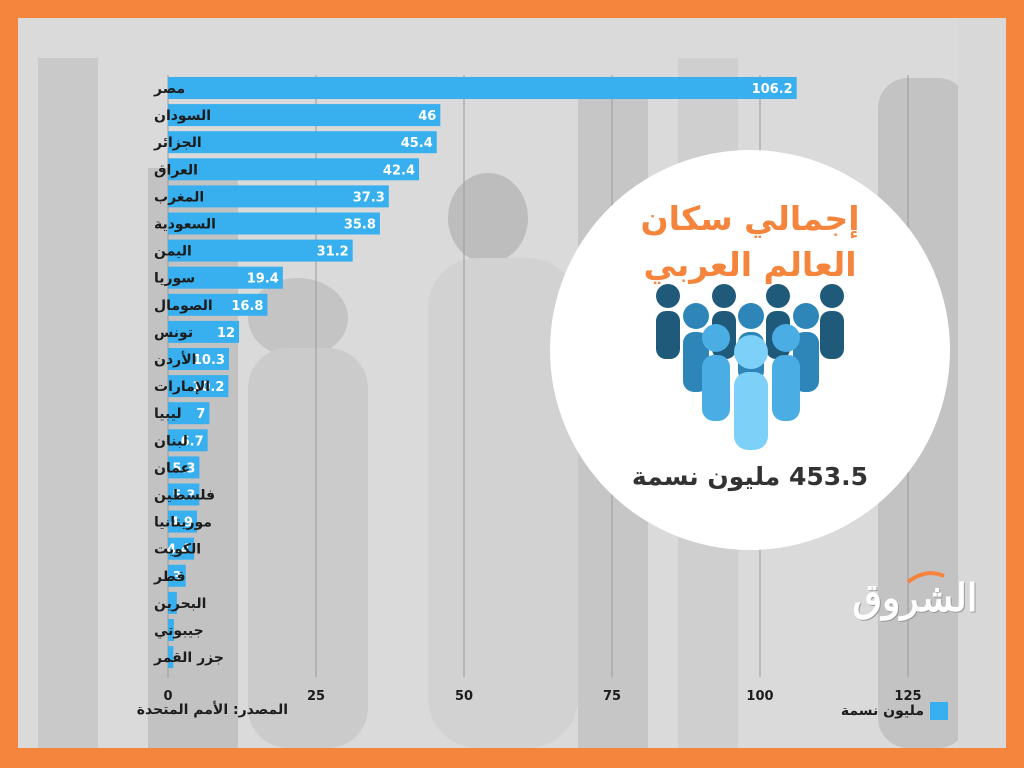 The image size is (1024, 768). Describe the element at coordinates (612, 696) in the screenshot. I see `x-tick-label: 75` at that location.